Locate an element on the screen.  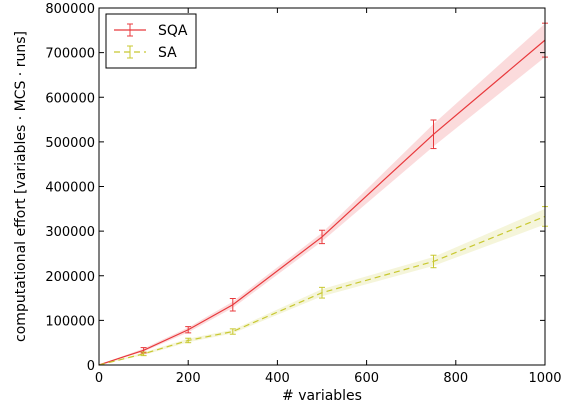
y-tick-label: 0 is located at coordinates (91, 366).